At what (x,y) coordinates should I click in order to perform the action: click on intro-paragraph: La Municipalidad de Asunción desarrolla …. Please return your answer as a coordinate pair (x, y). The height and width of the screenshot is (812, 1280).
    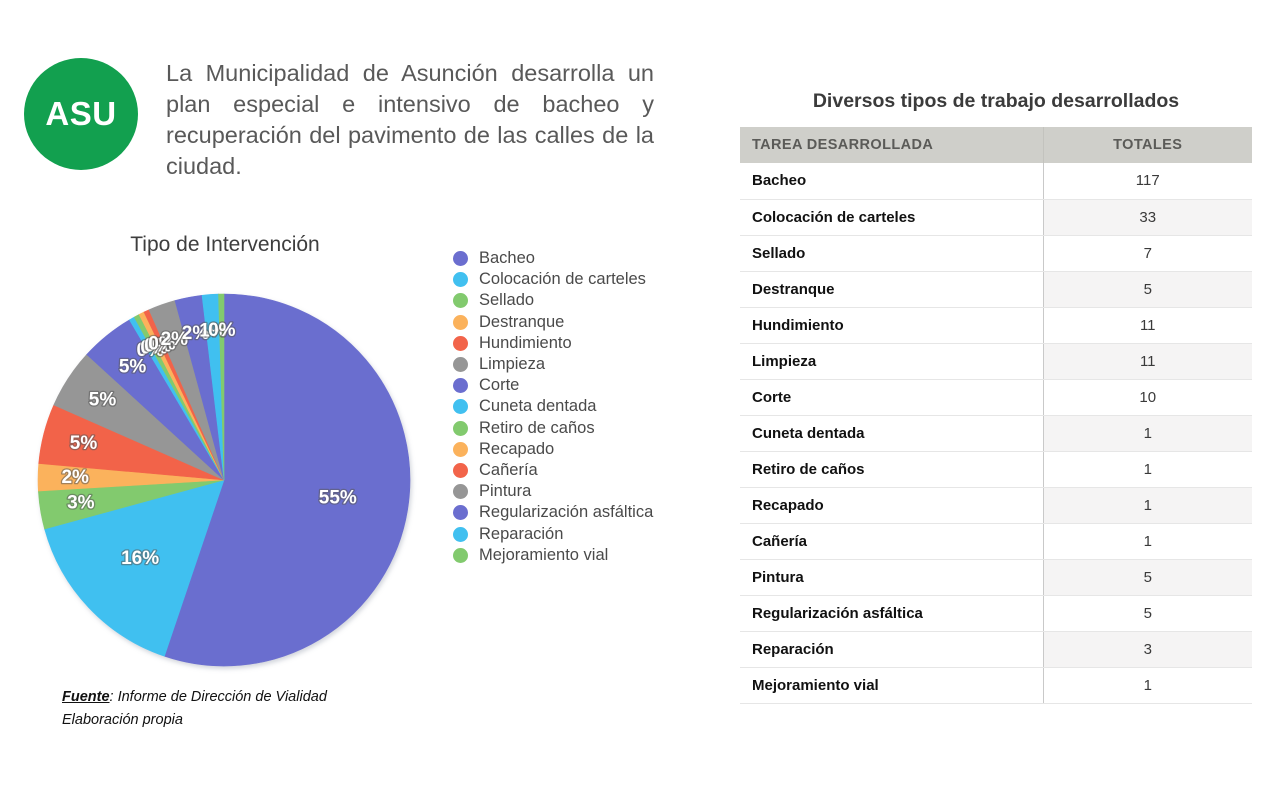
    Looking at the image, I should click on (410, 119).